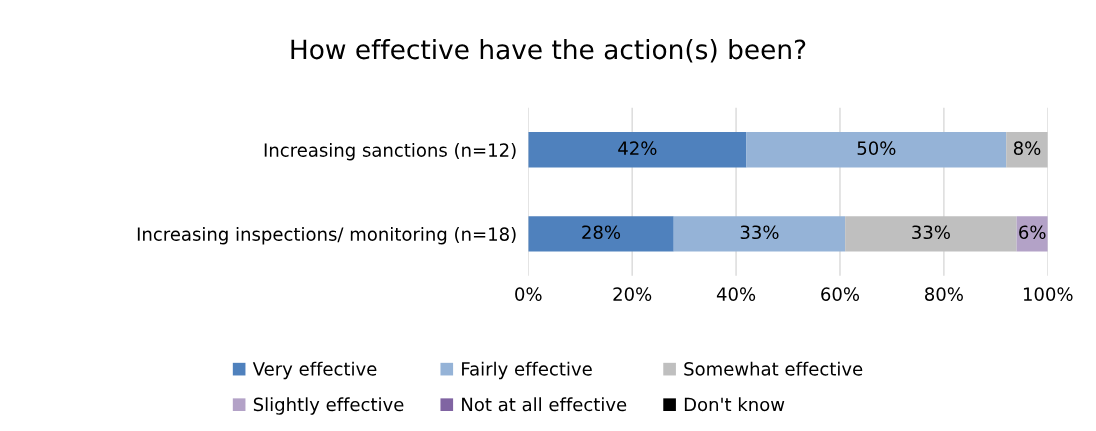 This screenshot has height=431, width=1096. What do you see at coordinates (736, 294) in the screenshot?
I see `x-tick-label: 40%` at bounding box center [736, 294].